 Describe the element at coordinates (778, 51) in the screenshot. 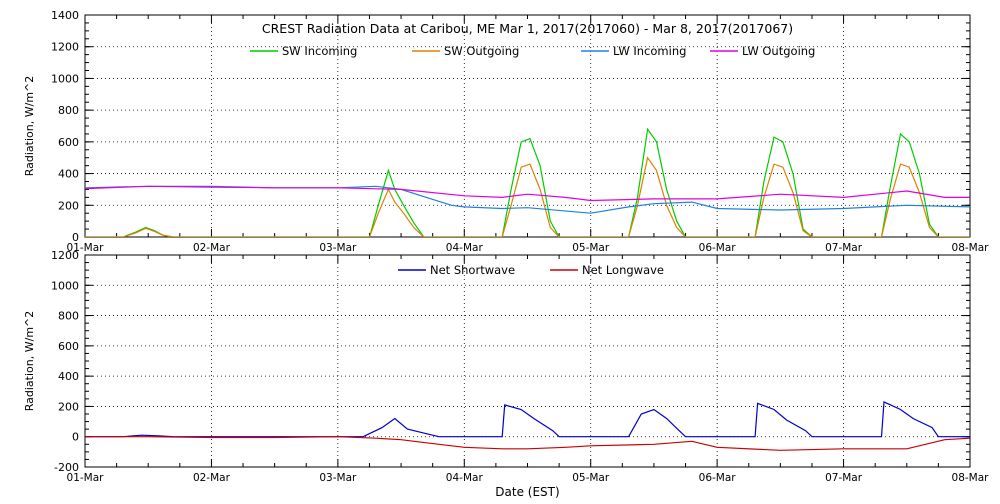

I see `legend-label: LW Outgoing` at that location.